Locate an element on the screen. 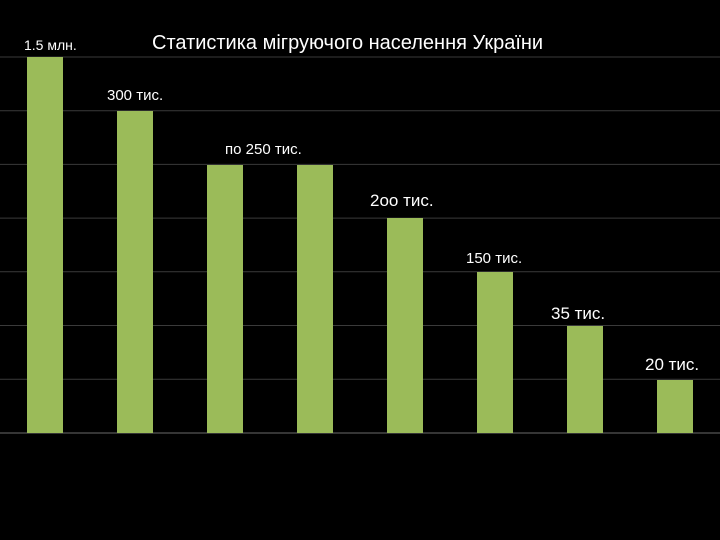 The width and height of the screenshot is (720, 540). data-label: 300 тис. is located at coordinates (135, 95).